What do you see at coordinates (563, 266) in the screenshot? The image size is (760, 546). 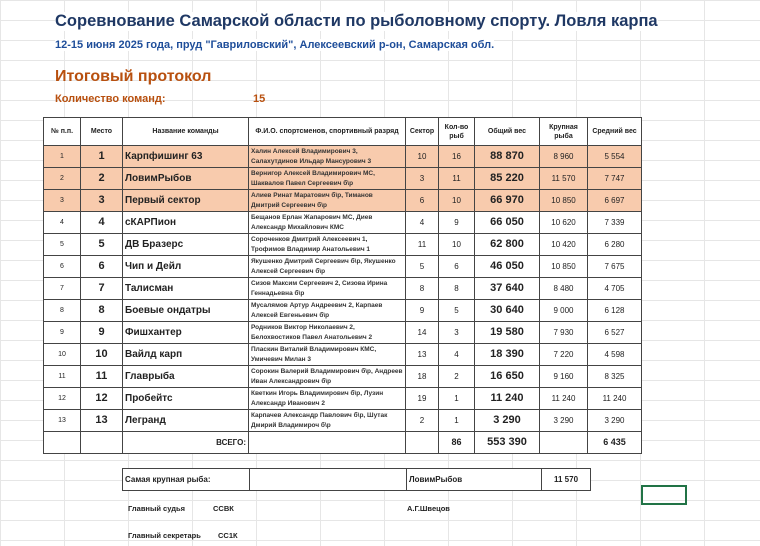 I see `biggest-fish-cell: 10 850` at bounding box center [563, 266].